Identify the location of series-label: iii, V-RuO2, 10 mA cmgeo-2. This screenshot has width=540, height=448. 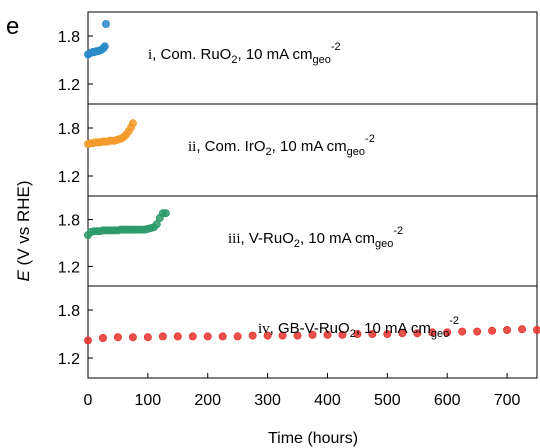
(315, 237).